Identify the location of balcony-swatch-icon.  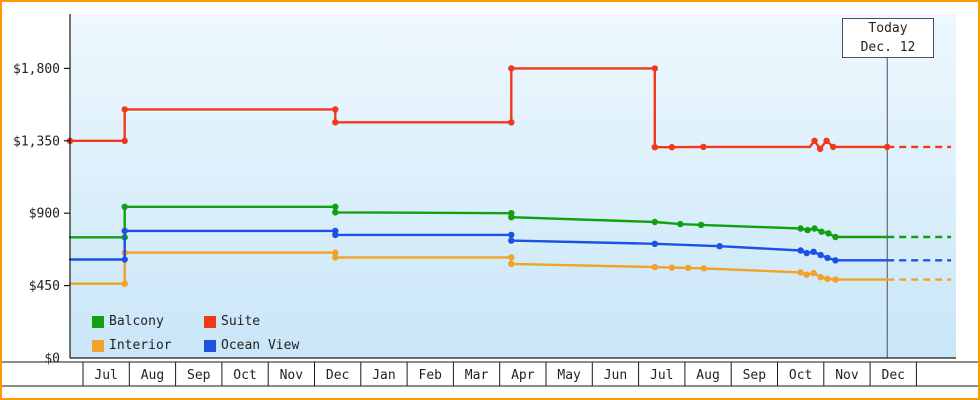
(98, 321).